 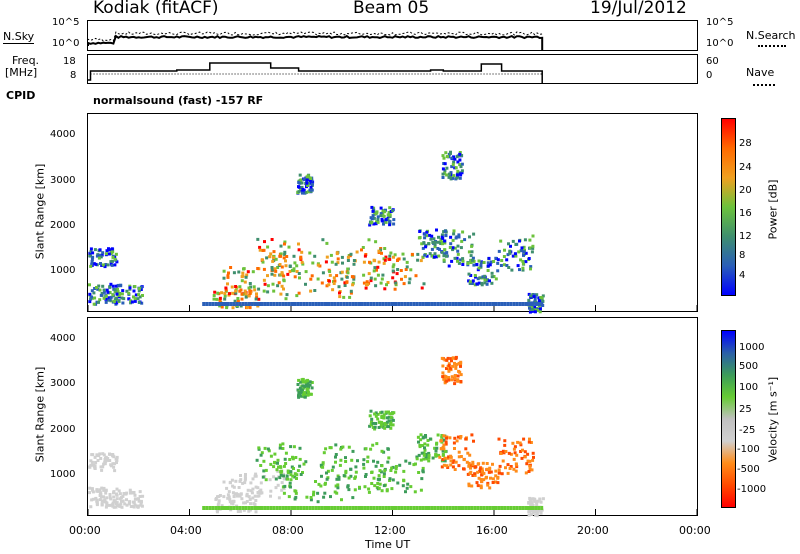 What do you see at coordinates (742, 255) in the screenshot?
I see `power-cb-tick-8: 8` at bounding box center [742, 255].